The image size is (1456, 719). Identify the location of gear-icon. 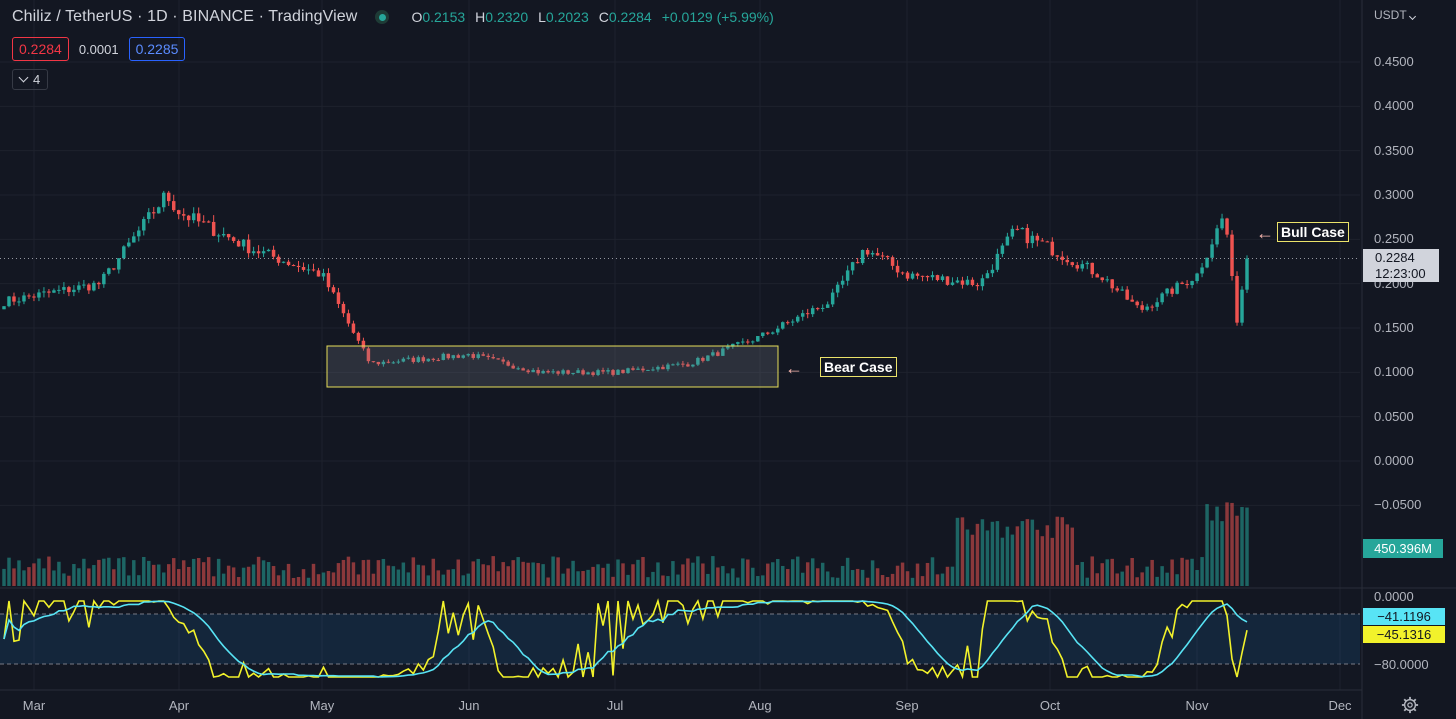
(1410, 705).